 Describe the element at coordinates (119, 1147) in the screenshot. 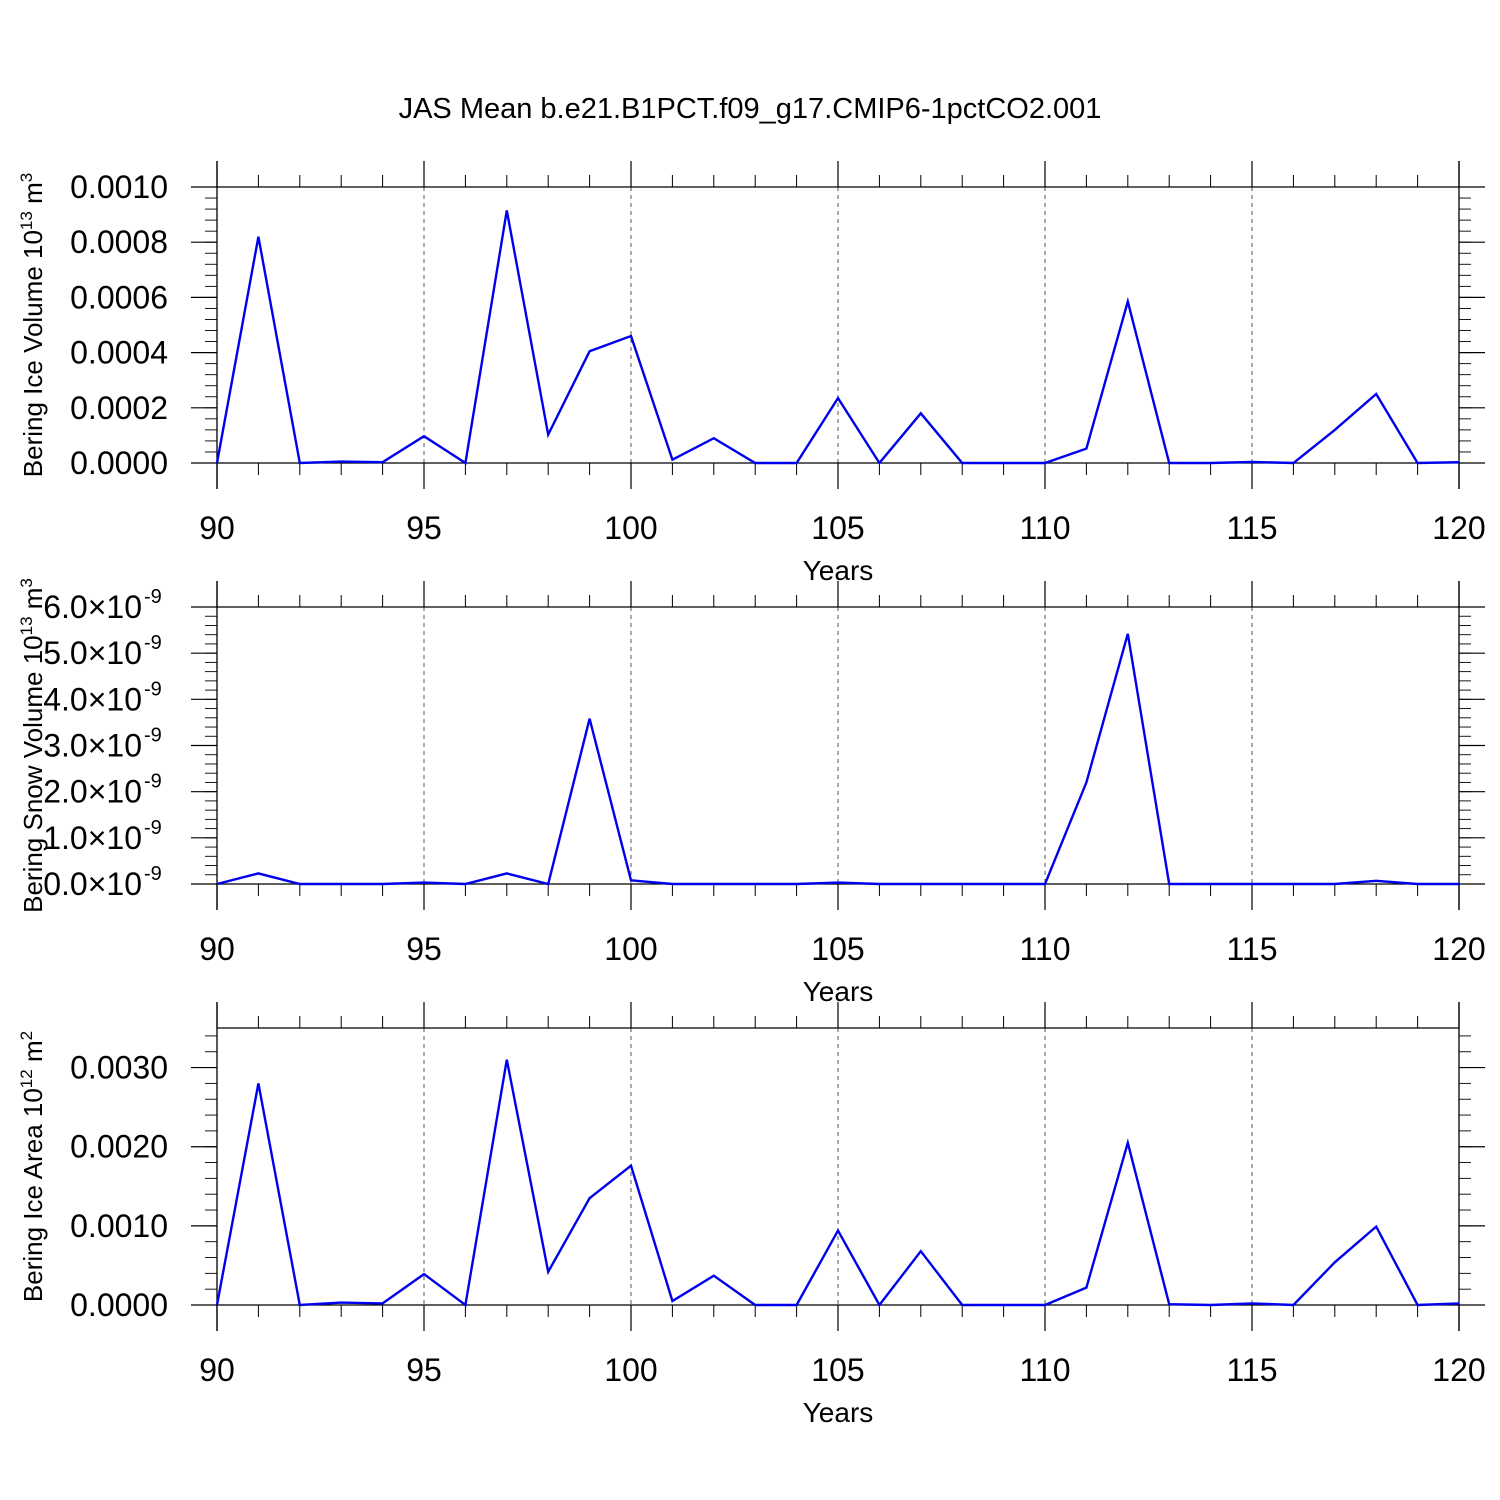

I see `y-tick-label: 0.0020` at that location.